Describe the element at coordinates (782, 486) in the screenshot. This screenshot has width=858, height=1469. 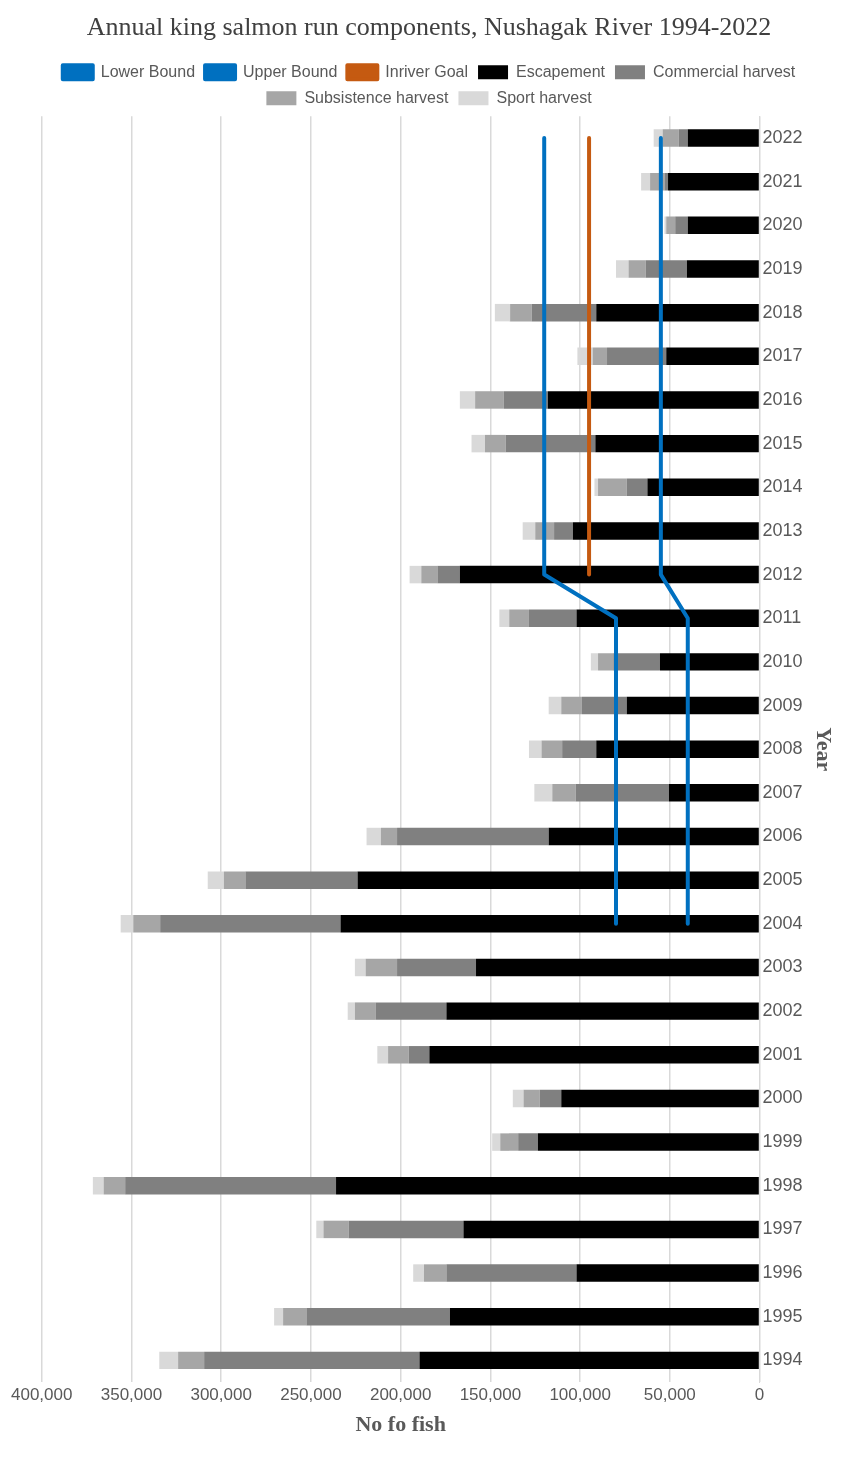
I see `y-tick-label: 2014` at that location.